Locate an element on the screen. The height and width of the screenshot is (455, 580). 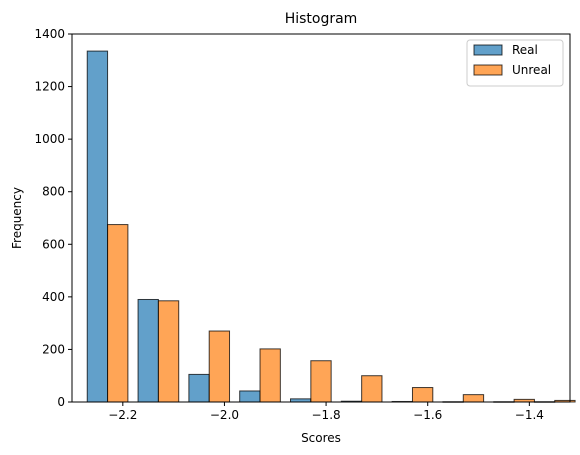
x-axis: −2.2 −2.0 −1.8 −1.6 −1.4 is located at coordinates (326, 412).